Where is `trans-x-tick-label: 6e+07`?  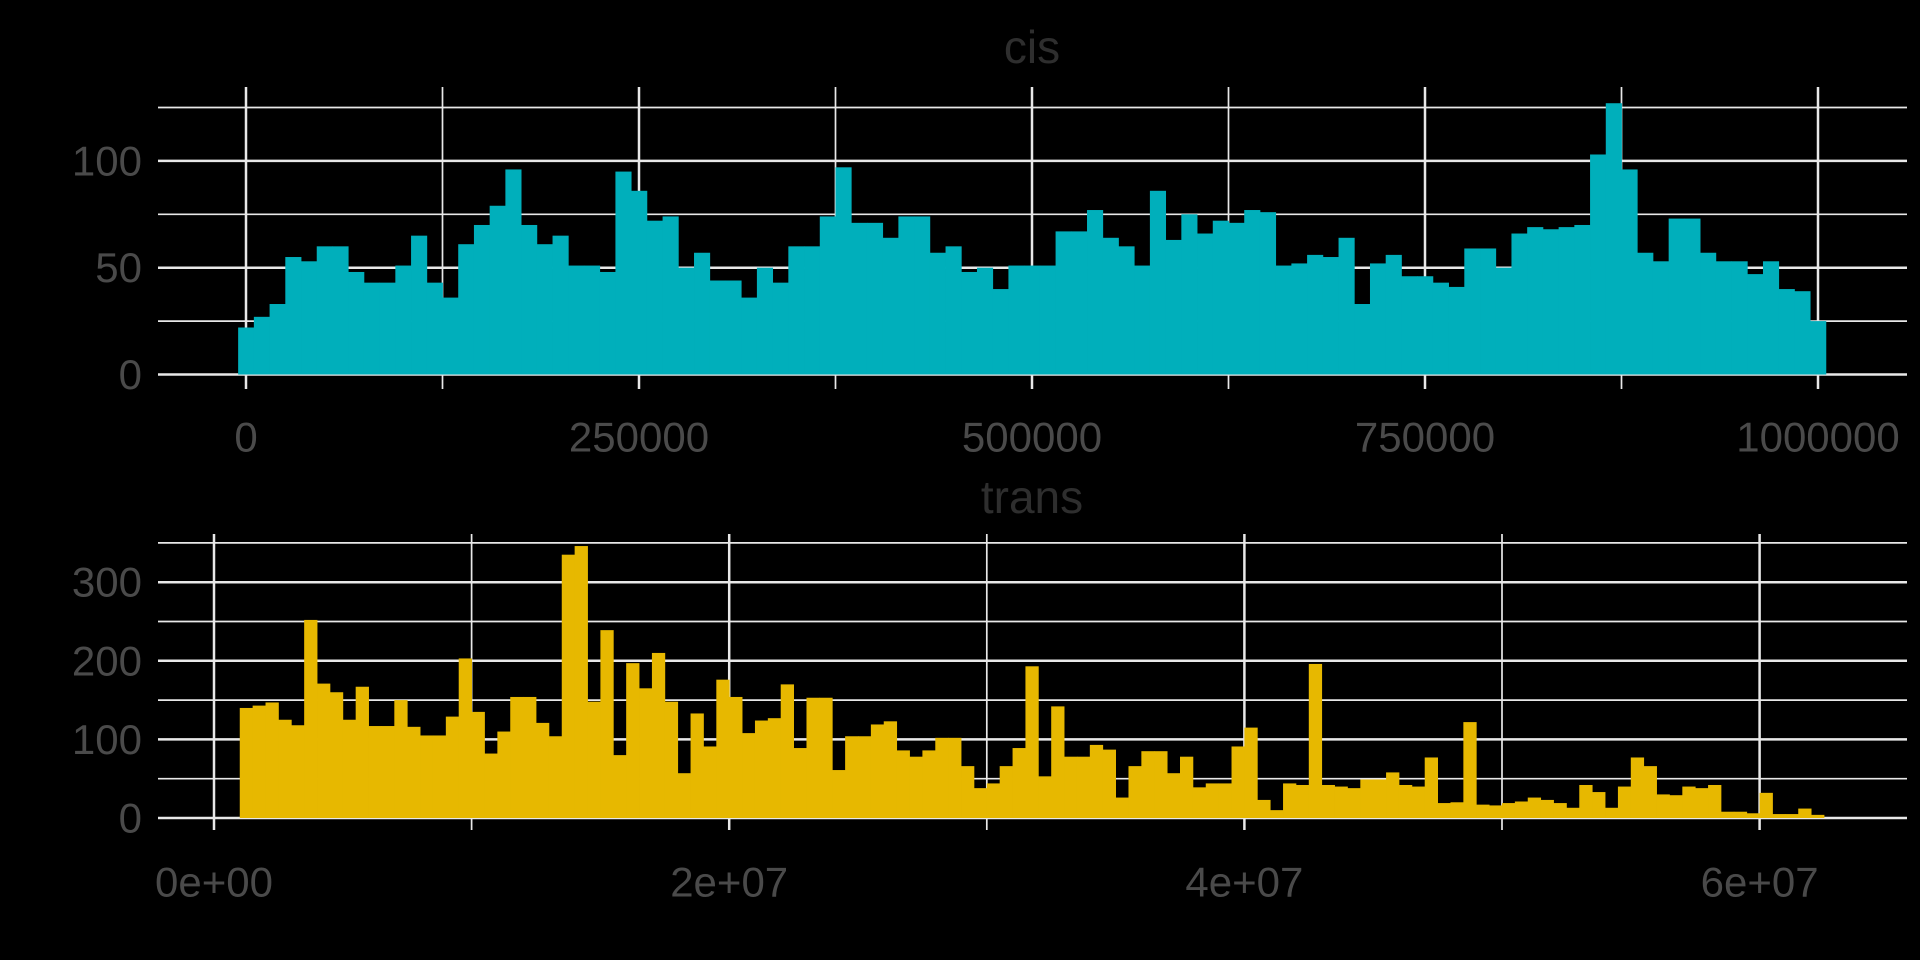
trans-x-tick-label: 6e+07 is located at coordinates (1760, 882).